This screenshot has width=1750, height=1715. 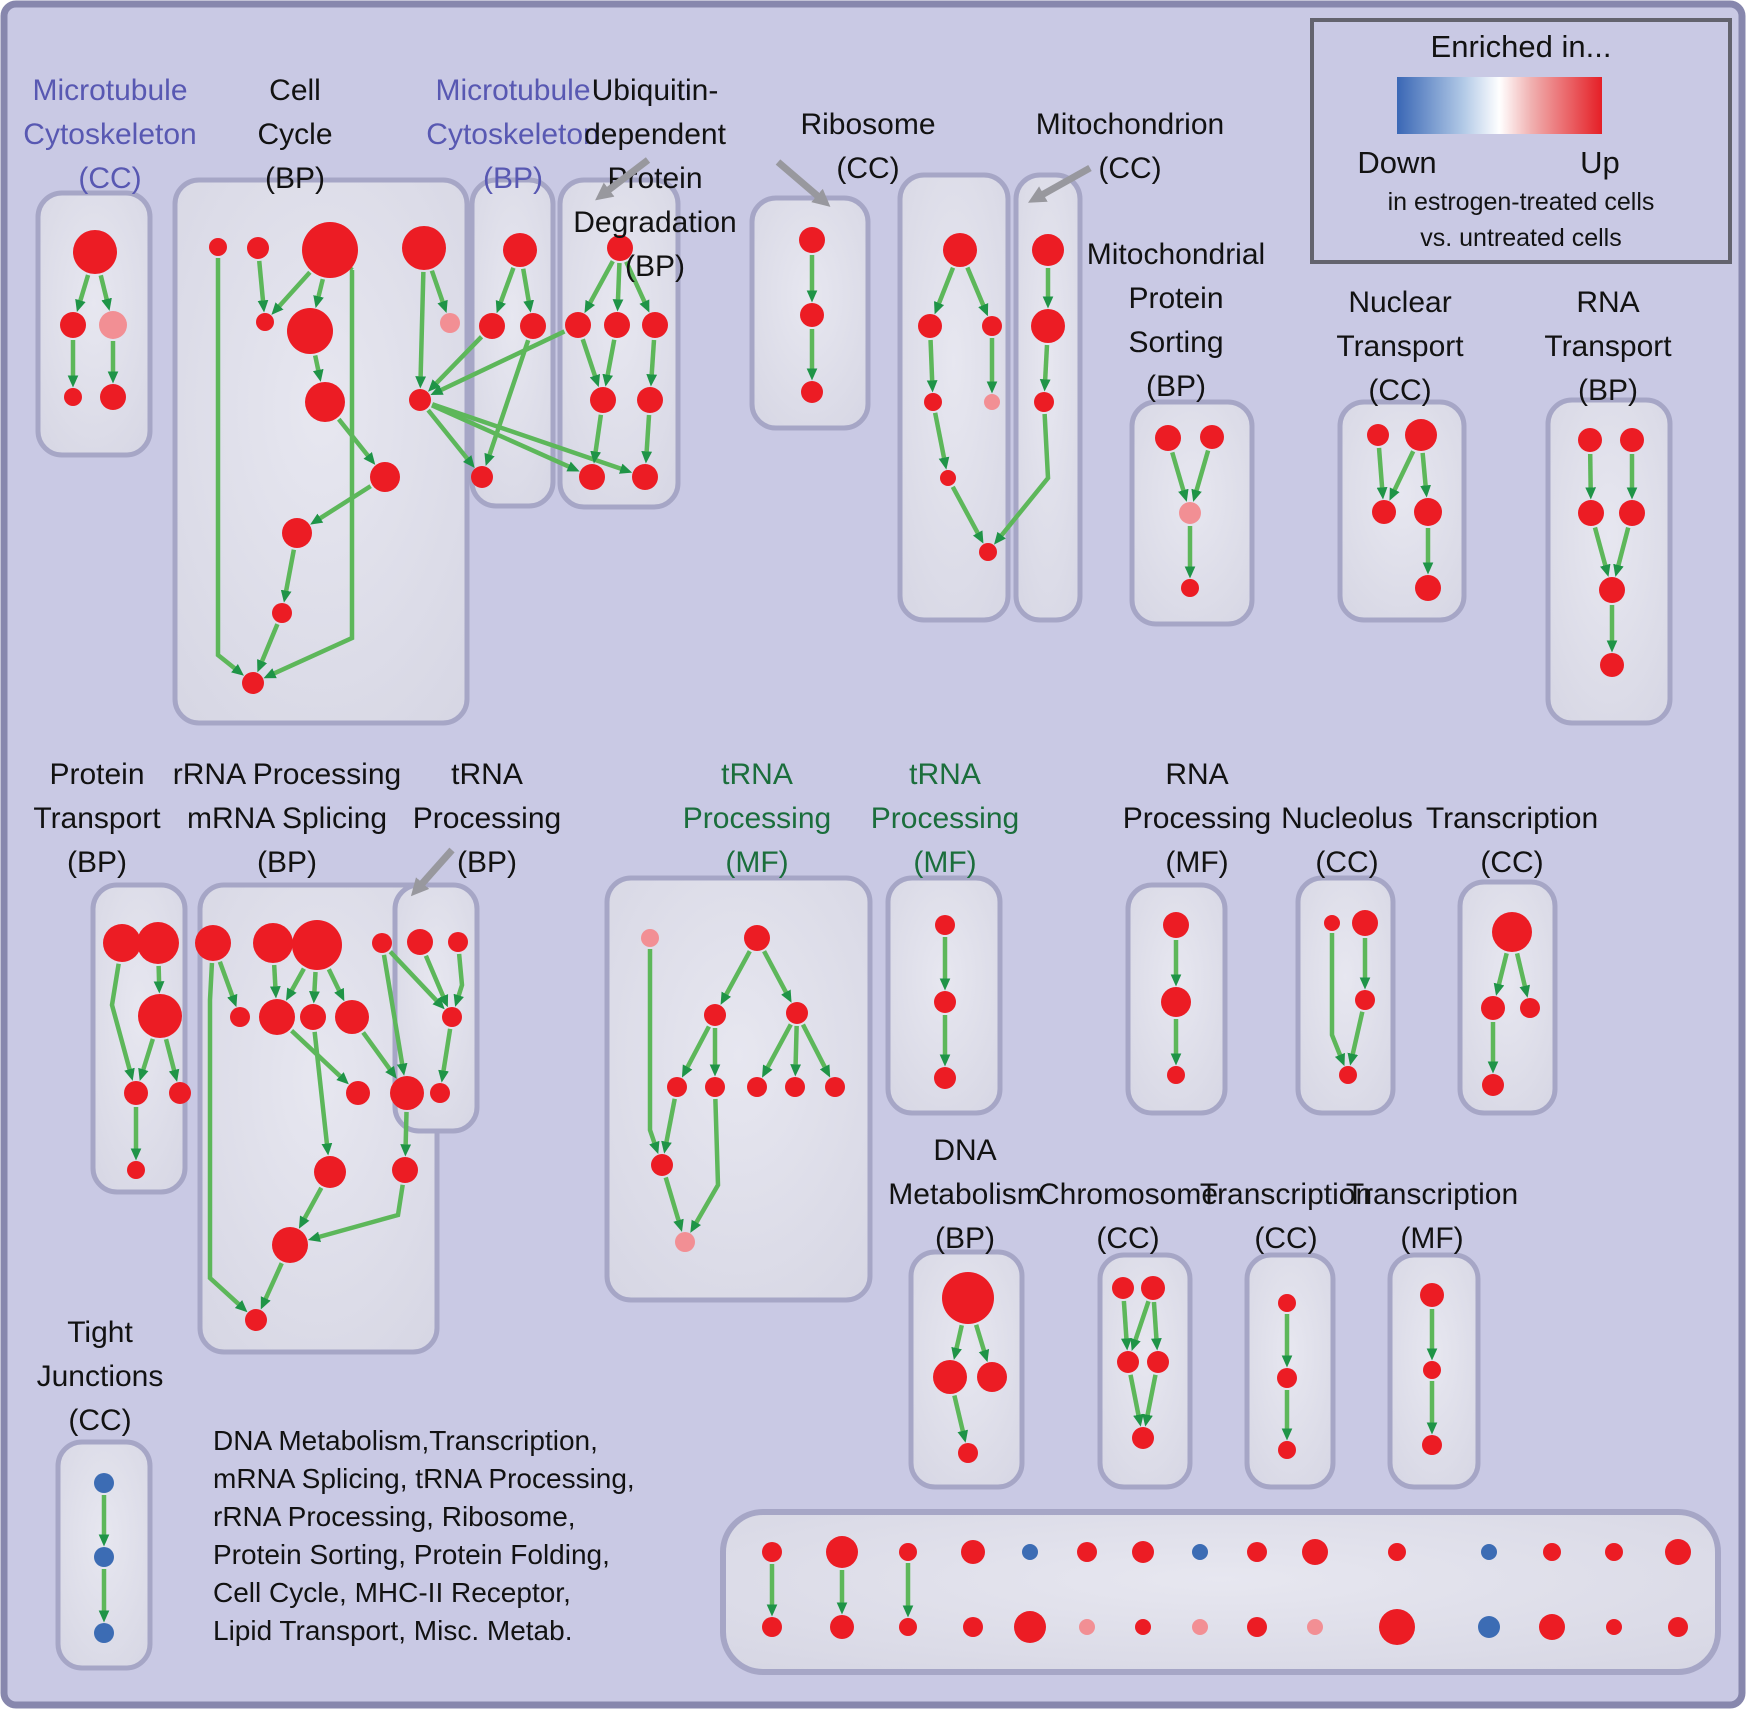 I want to click on cluster-box-rna-transport-bp, so click(x=1609, y=561).